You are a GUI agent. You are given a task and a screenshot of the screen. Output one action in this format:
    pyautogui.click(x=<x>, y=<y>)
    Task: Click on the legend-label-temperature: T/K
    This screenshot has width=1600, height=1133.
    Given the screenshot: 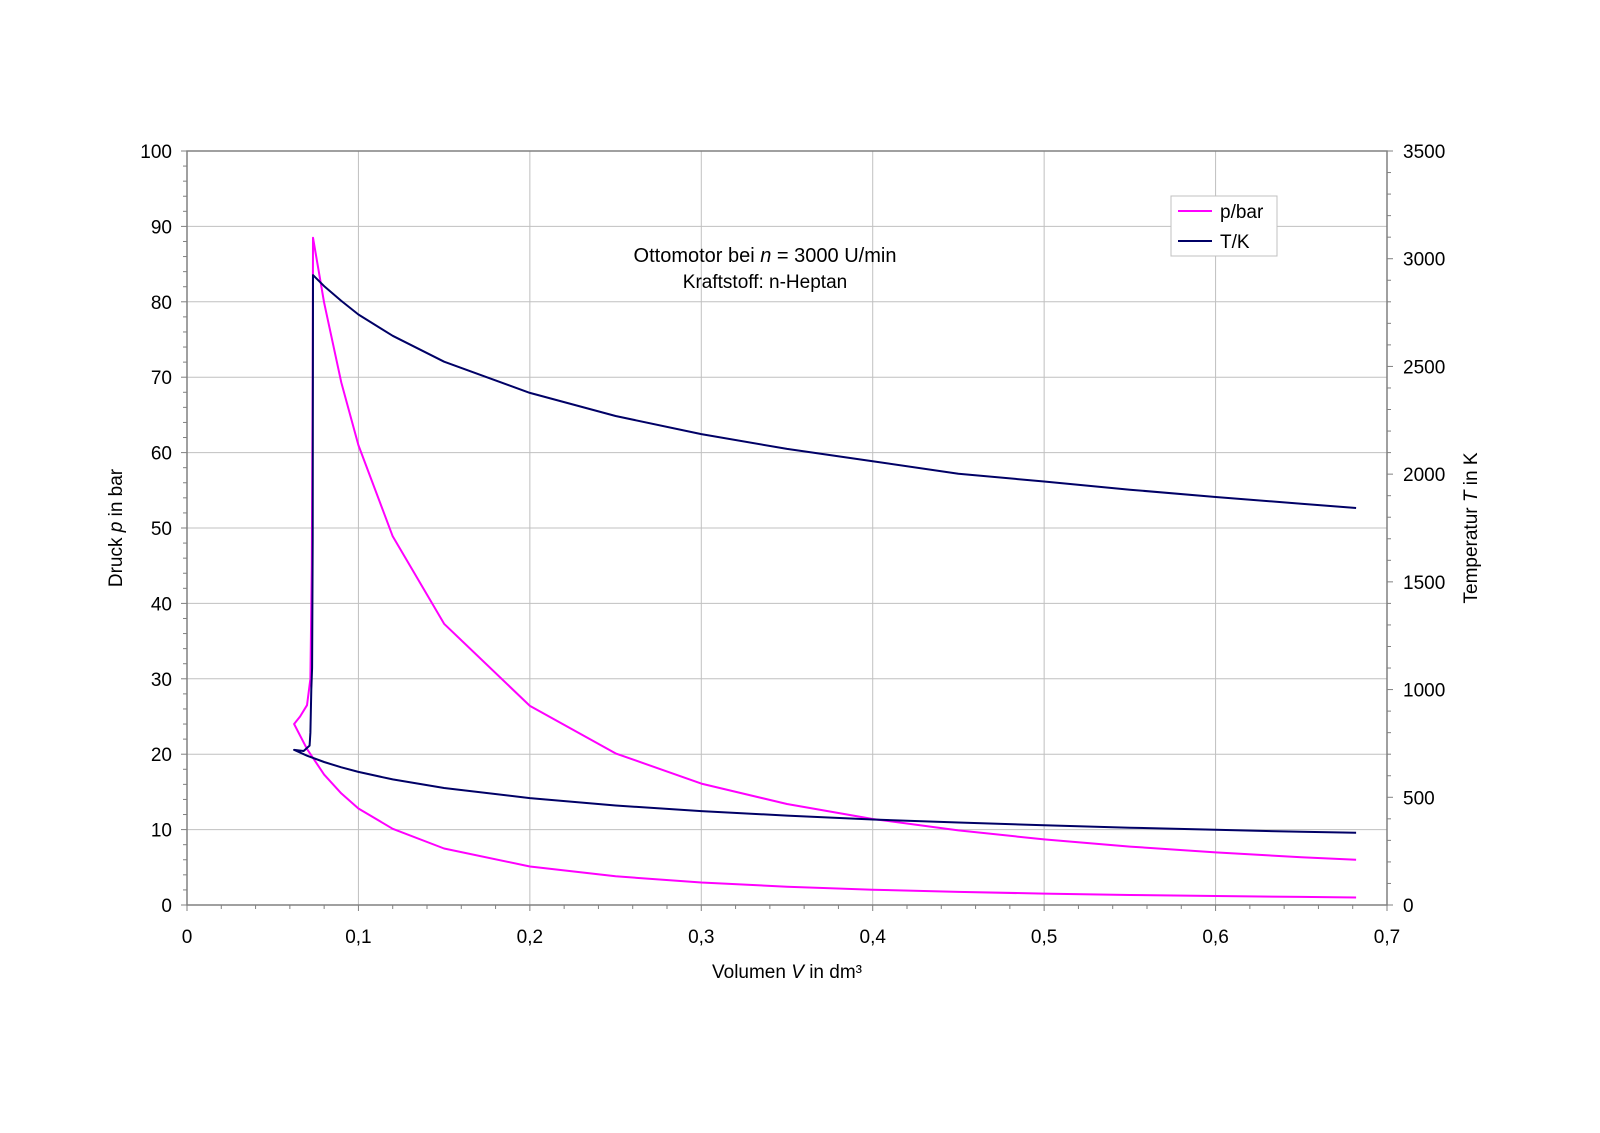 What is the action you would take?
    pyautogui.click(x=1235, y=242)
    